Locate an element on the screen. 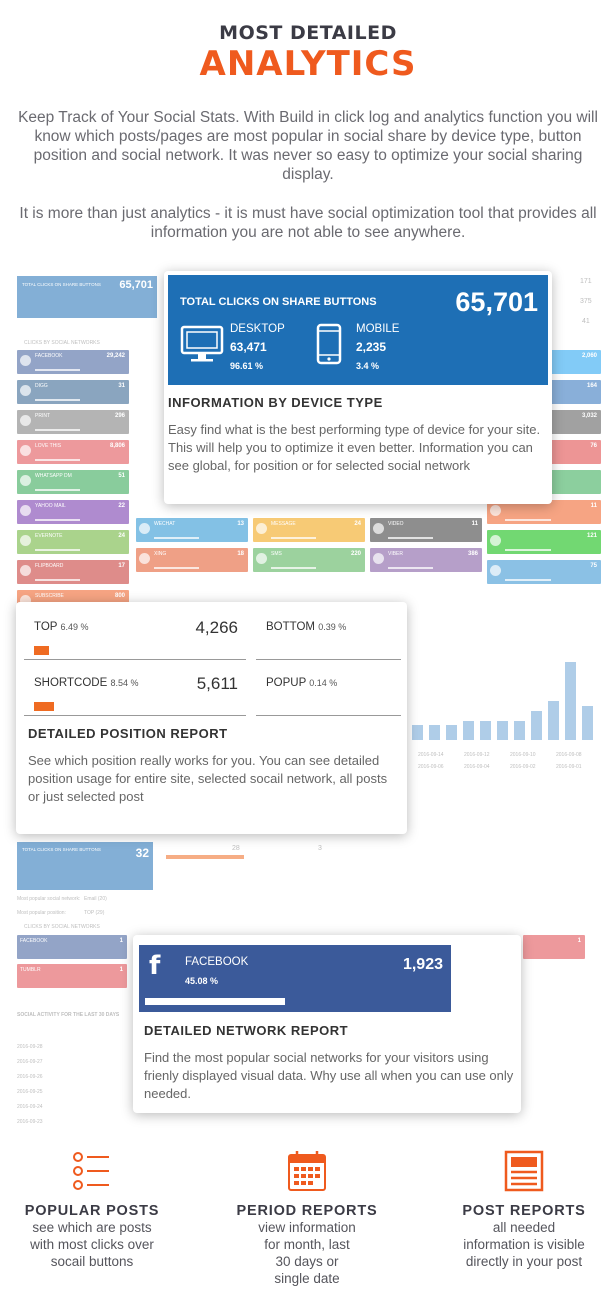  bg-tile-name: WECHAT is located at coordinates (165, 524).